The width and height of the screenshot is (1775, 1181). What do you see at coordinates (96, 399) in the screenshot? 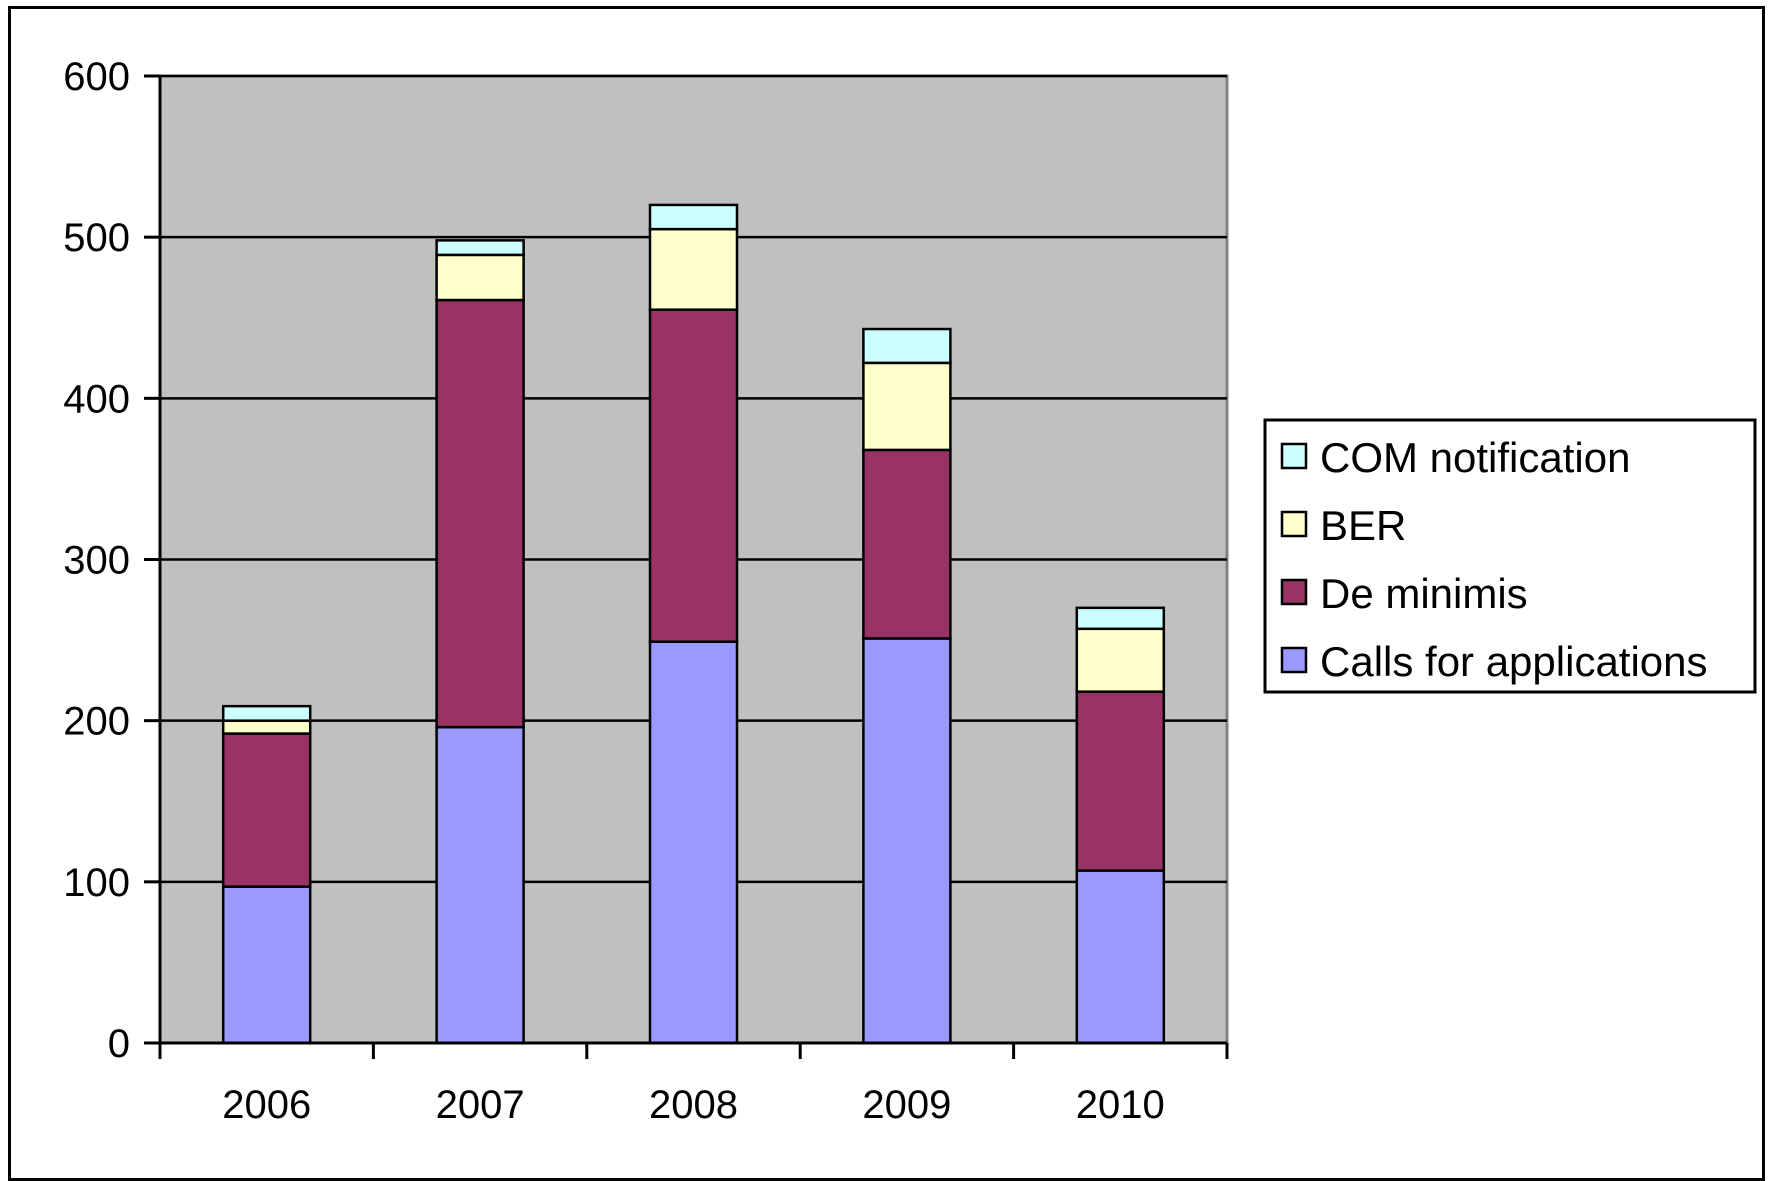
I see `y-tick-label: 400` at bounding box center [96, 399].